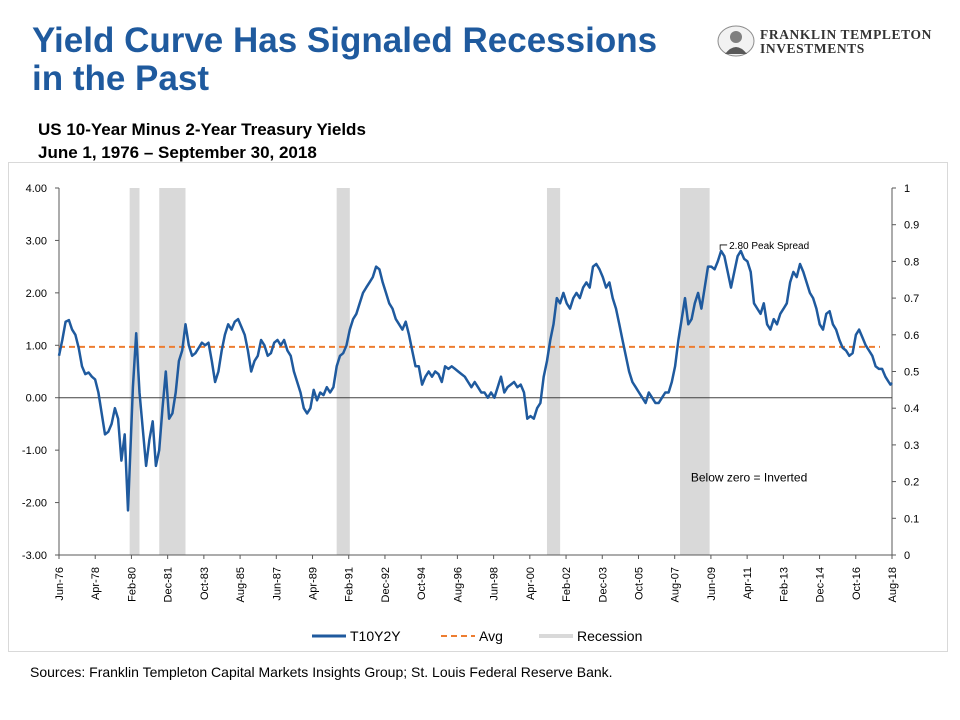  Describe the element at coordinates (202, 129) in the screenshot. I see `subtitle-line-1: US 10-Year Minus 2-Year Treasury Yields` at that location.